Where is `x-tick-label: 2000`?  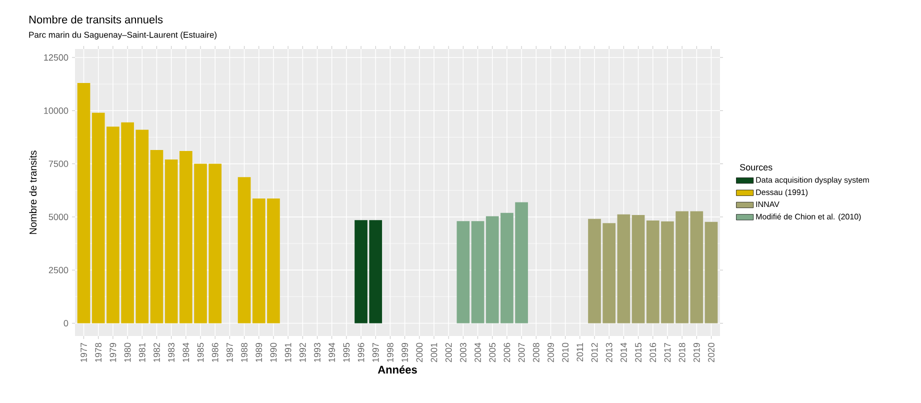
x-tick-label: 2000 is located at coordinates (419, 352).